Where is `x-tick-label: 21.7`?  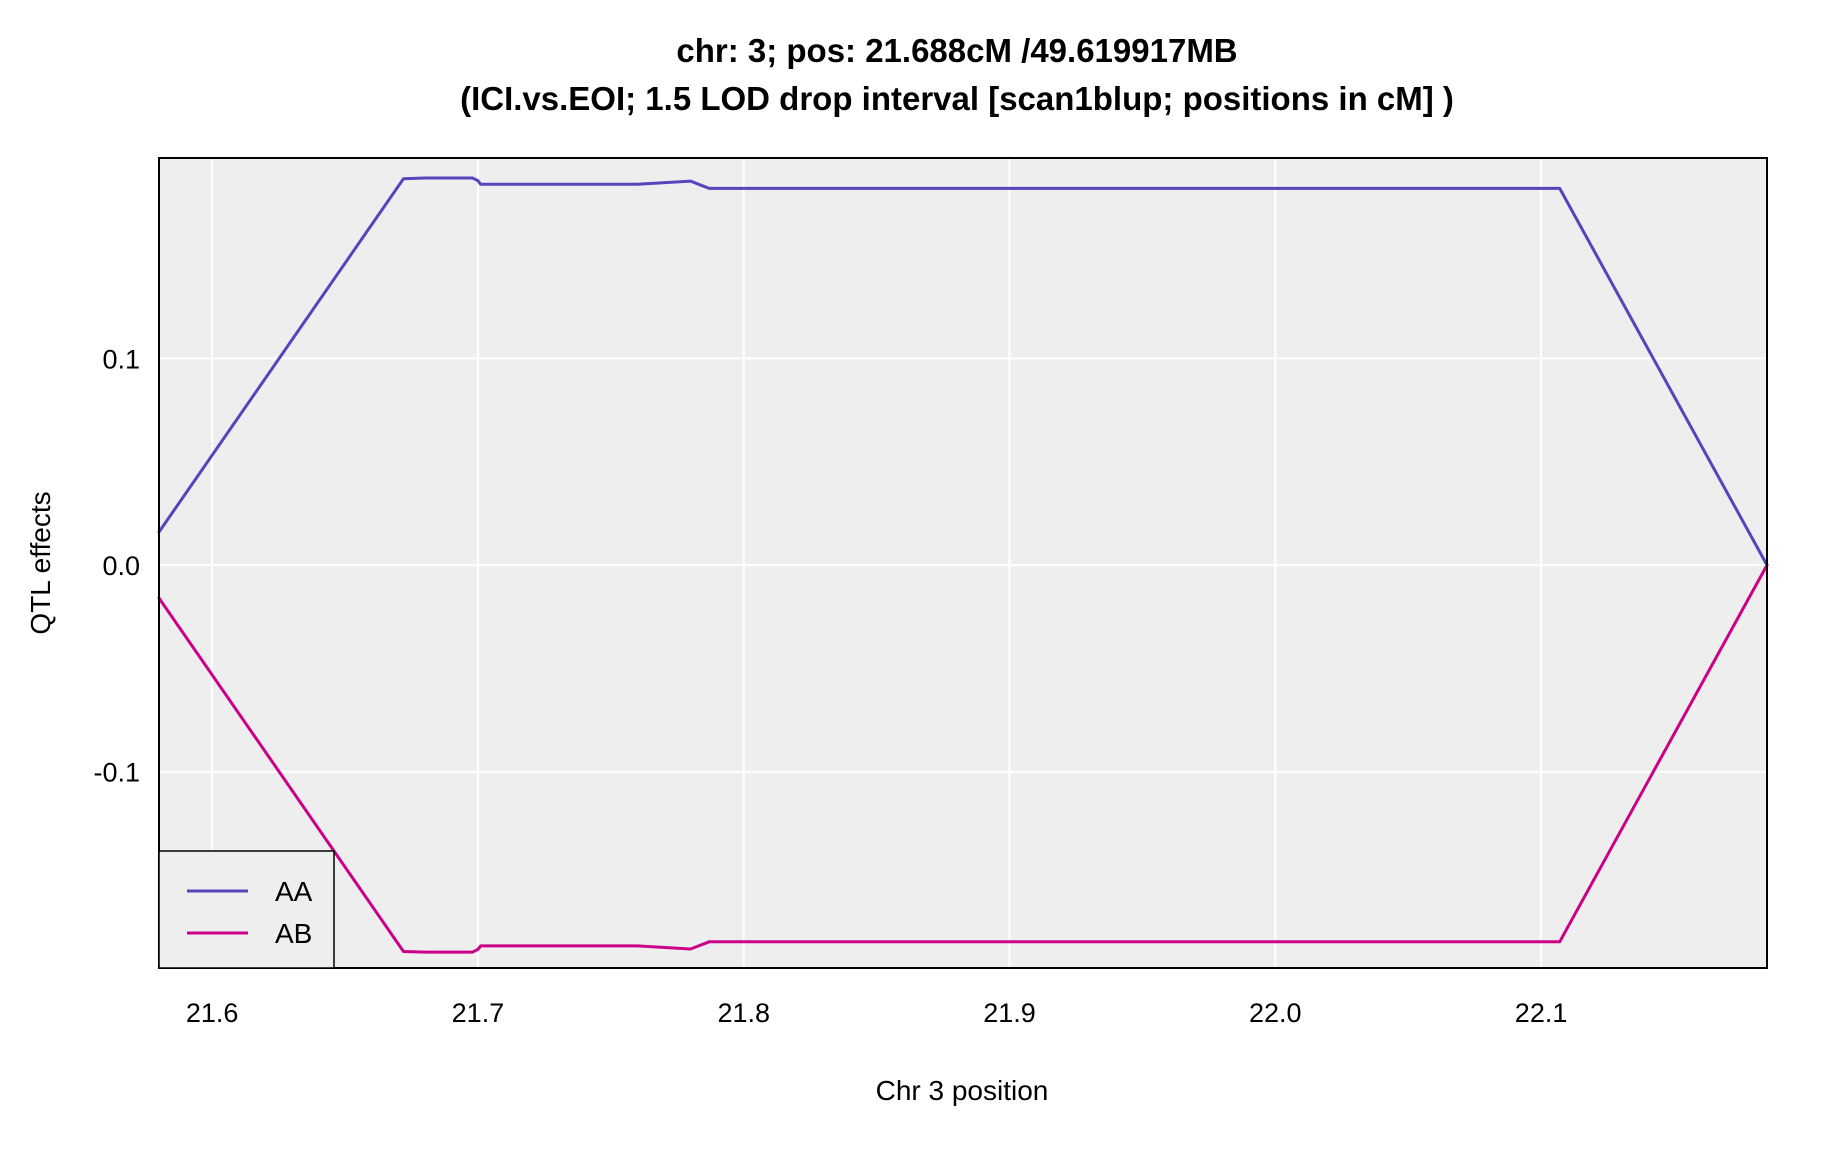
x-tick-label: 21.7 is located at coordinates (478, 1013).